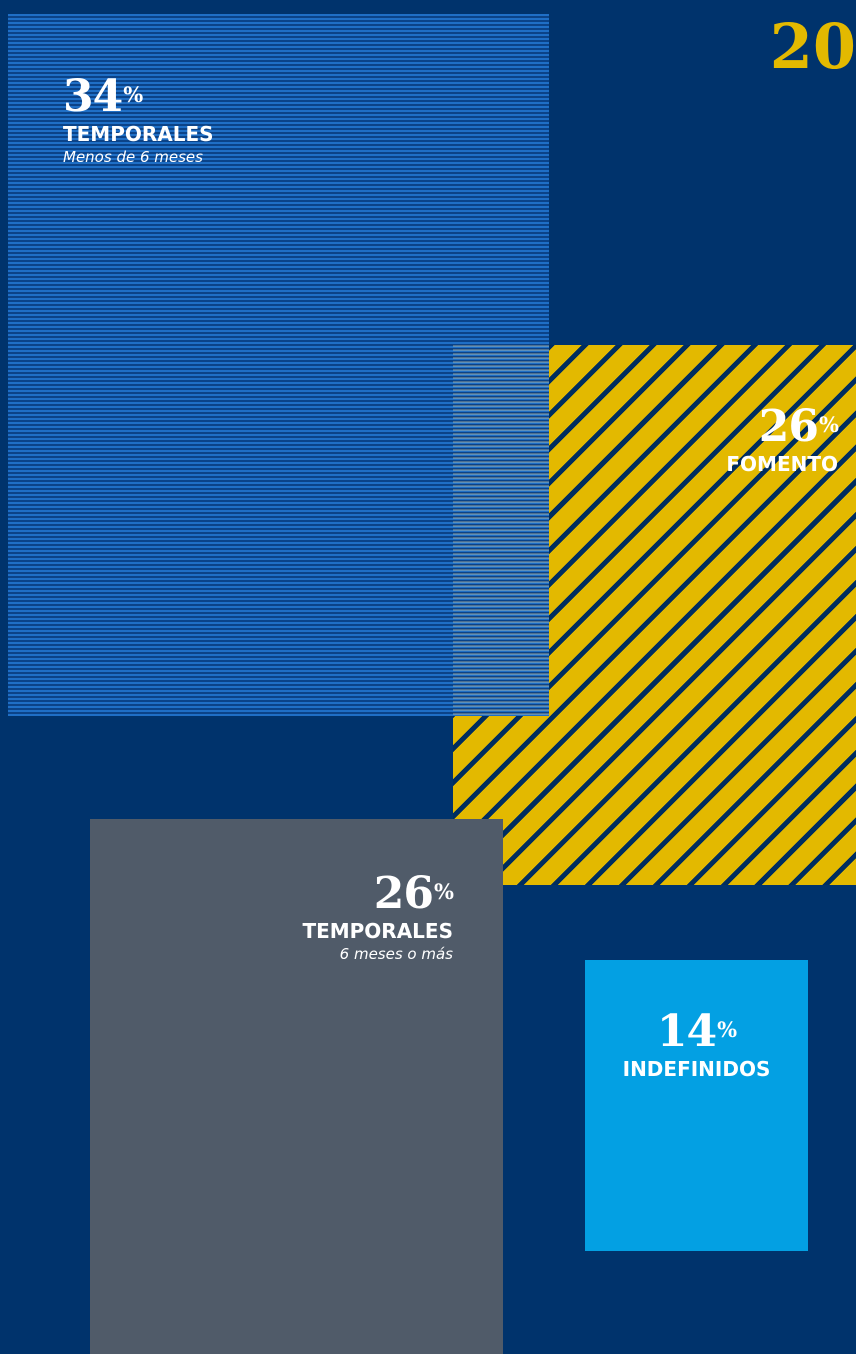  I want to click on temporales-long-value: 26, so click(403, 893).